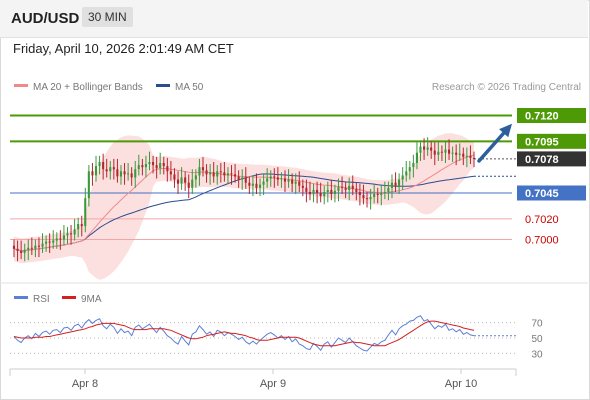  Describe the element at coordinates (273, 384) in the screenshot. I see `x-axis-tick-label: Apr 9` at that location.